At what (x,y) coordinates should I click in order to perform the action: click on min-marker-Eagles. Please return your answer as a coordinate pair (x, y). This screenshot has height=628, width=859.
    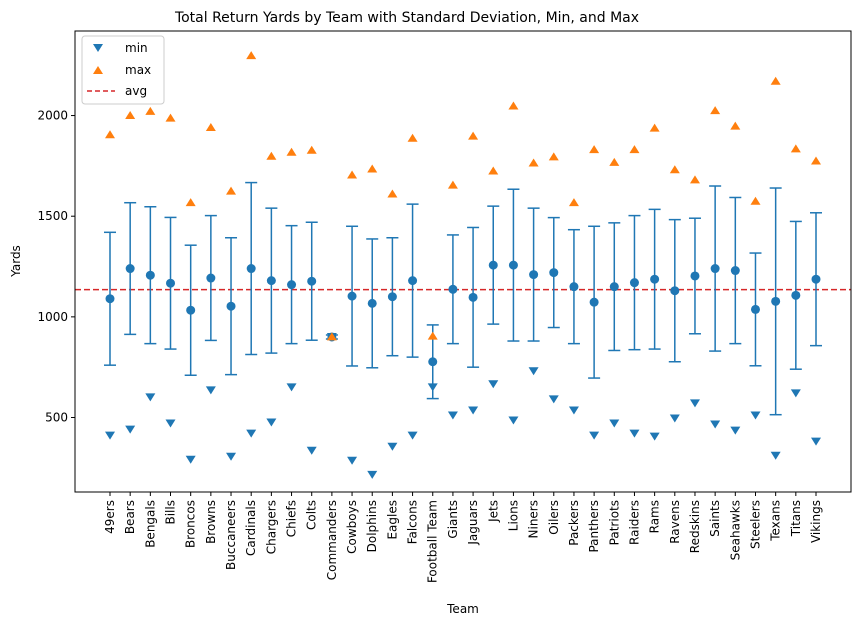
    Looking at the image, I should click on (392, 446).